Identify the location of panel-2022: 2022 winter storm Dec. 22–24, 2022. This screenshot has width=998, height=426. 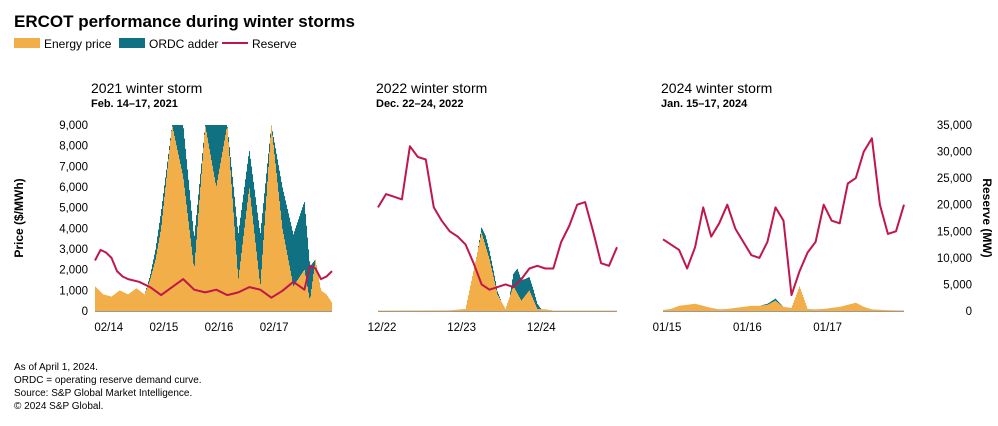
(431, 95).